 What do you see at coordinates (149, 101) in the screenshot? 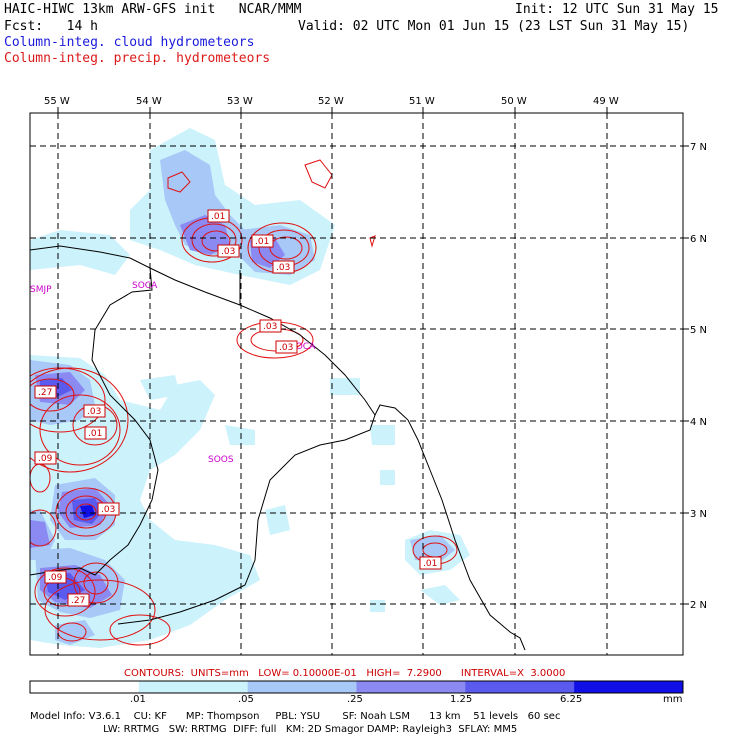
I see `lon-label-54w: 54 W` at bounding box center [149, 101].